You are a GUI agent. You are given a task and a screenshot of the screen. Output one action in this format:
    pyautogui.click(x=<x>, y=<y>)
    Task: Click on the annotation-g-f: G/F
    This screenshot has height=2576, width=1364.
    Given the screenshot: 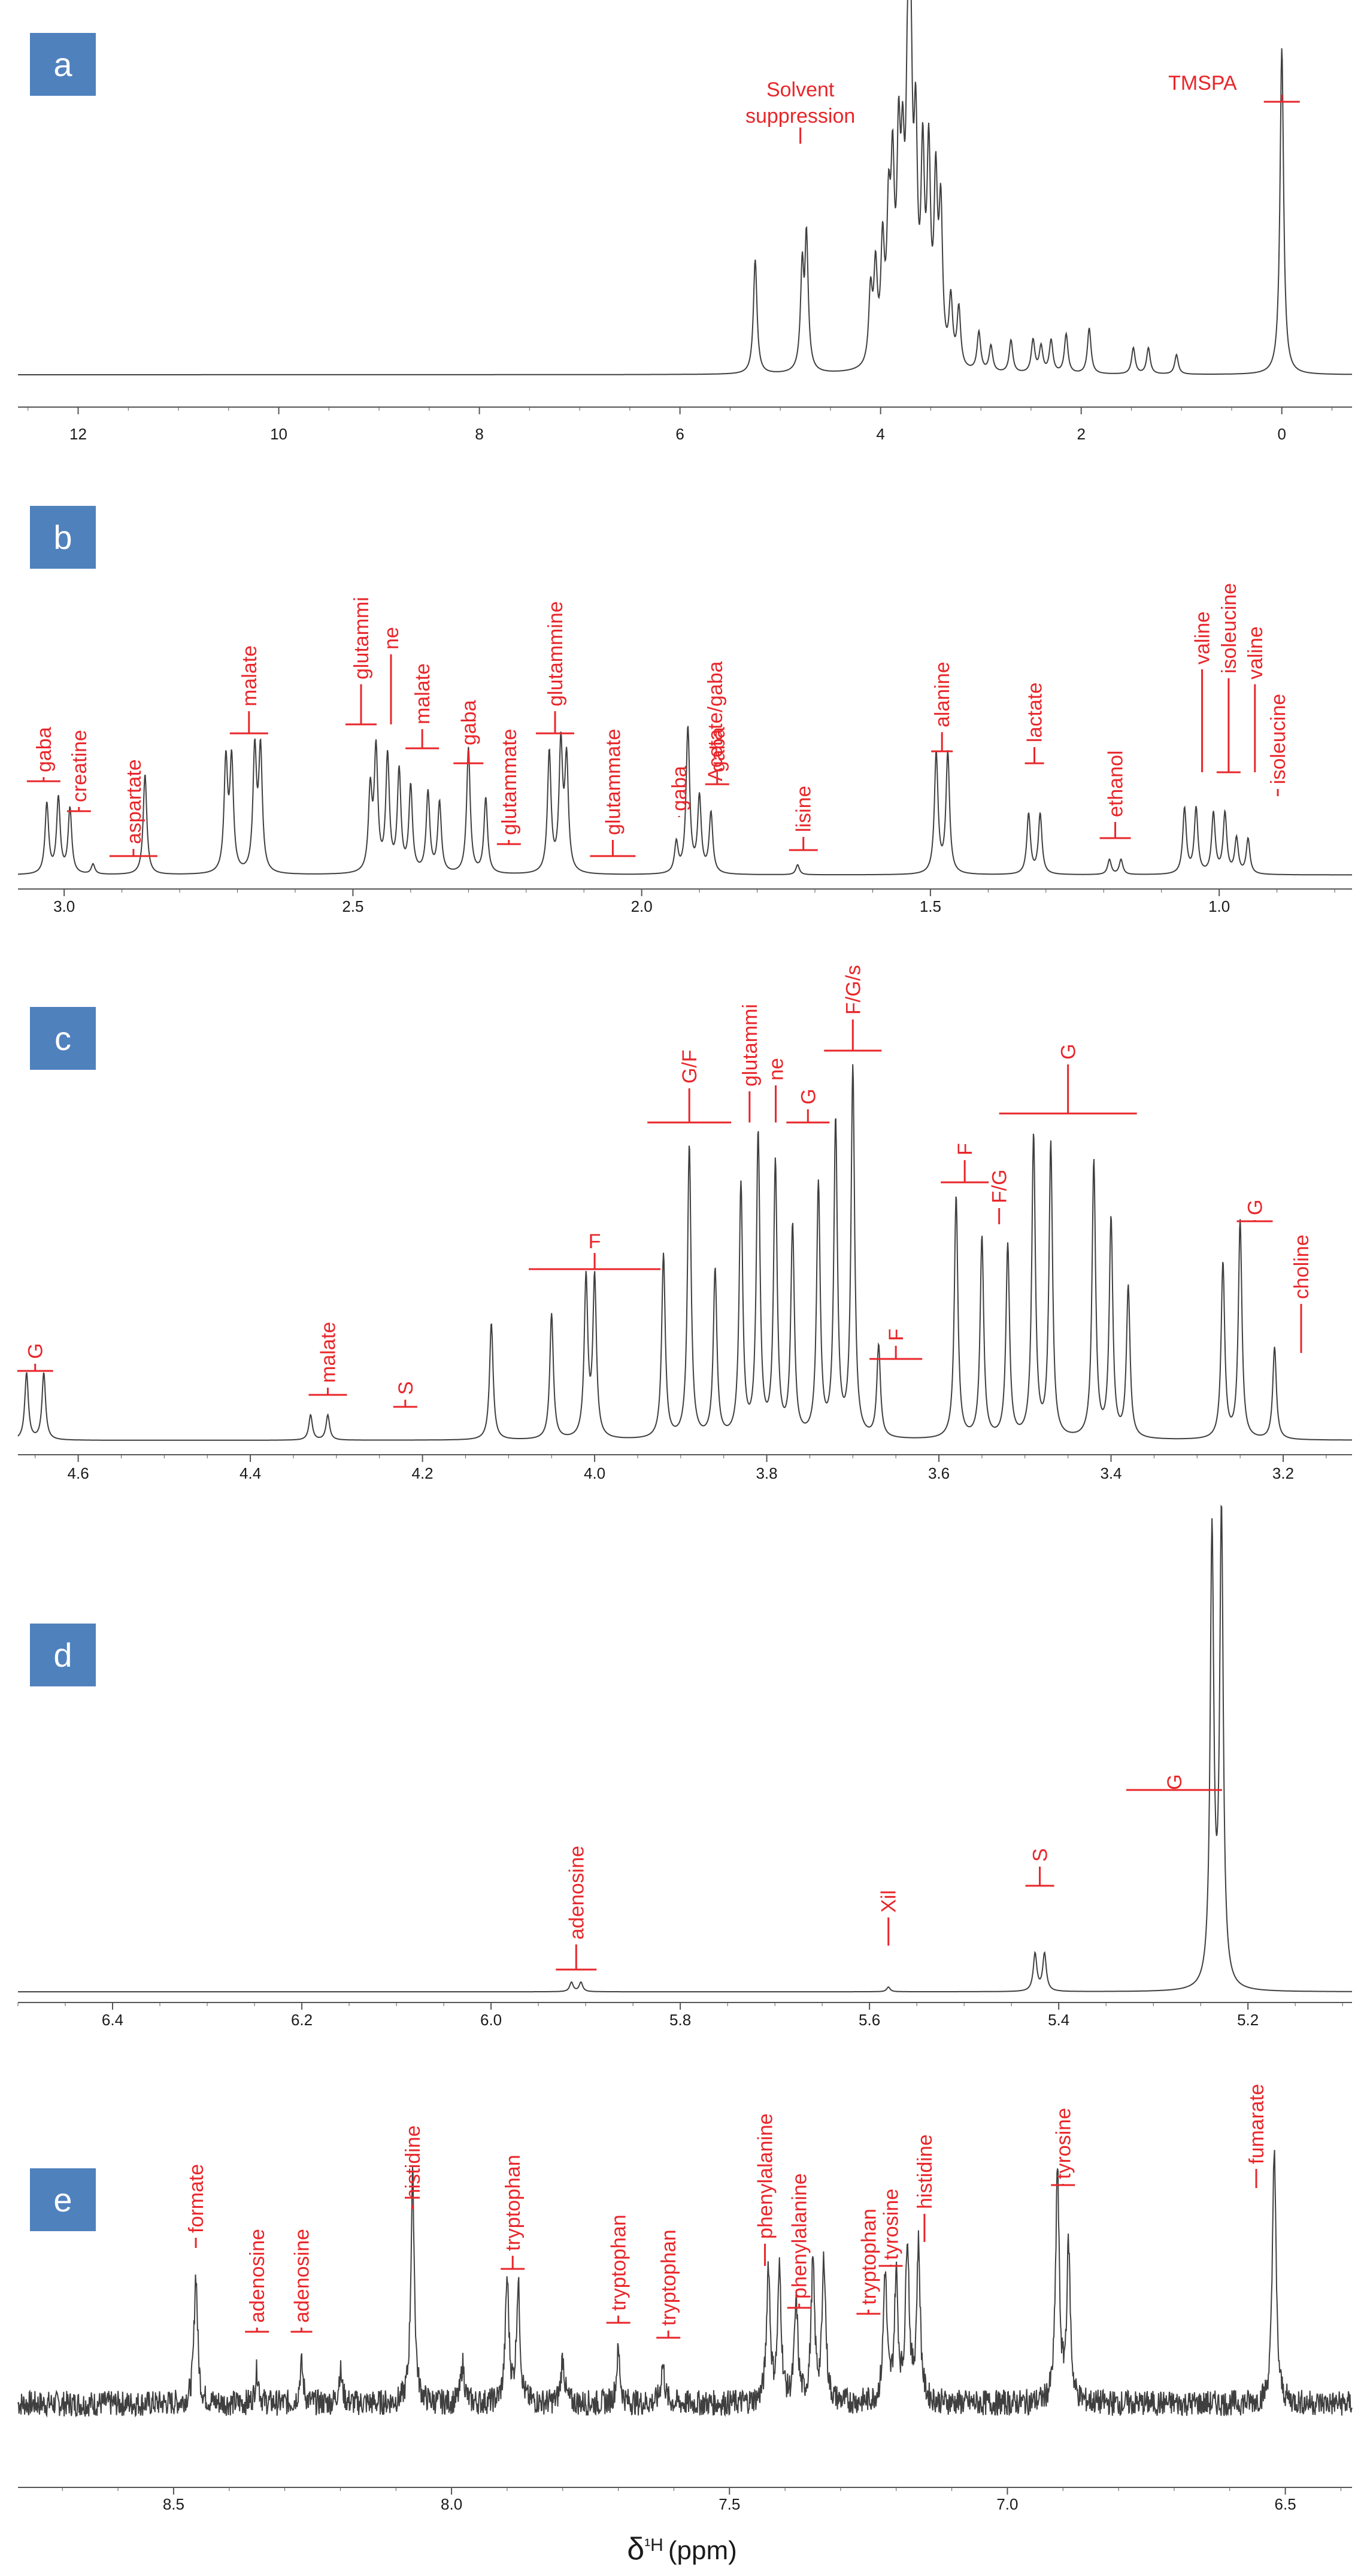 What is the action you would take?
    pyautogui.click(x=689, y=1086)
    